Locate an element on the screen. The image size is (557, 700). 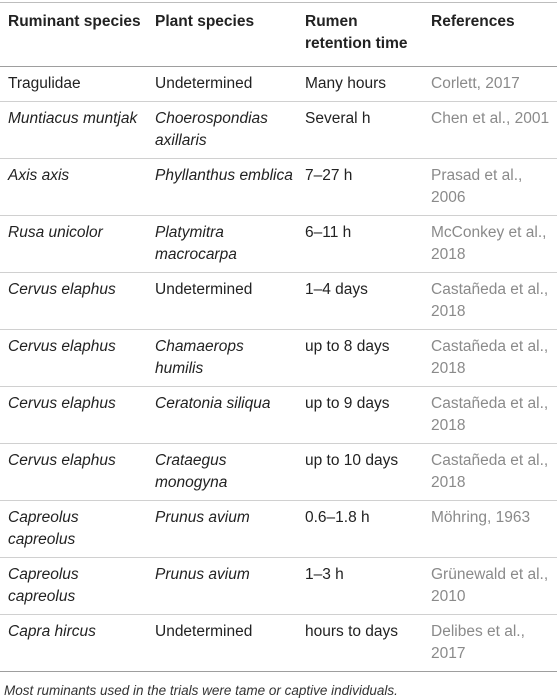
cell-reference: Möhring, 1963 is located at coordinates (481, 517).